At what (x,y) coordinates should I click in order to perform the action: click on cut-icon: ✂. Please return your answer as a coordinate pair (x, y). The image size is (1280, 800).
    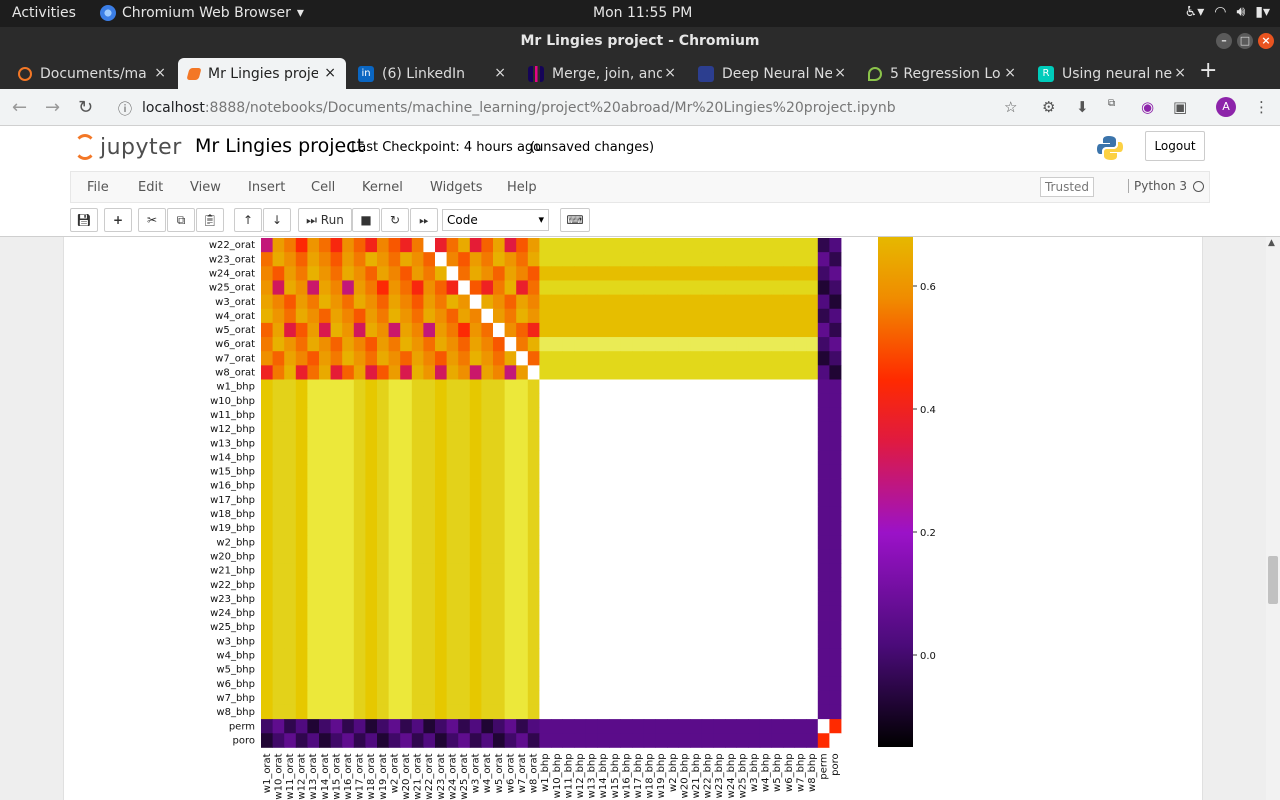
    Looking at the image, I should click on (152, 220).